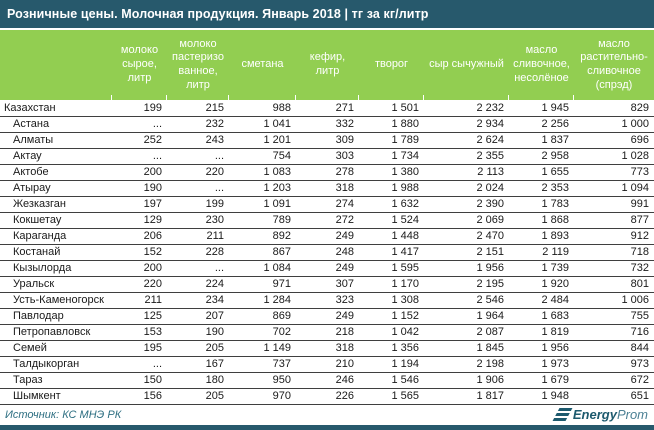  Describe the element at coordinates (198, 124) in the screenshot. I see `price-cell: 232` at that location.